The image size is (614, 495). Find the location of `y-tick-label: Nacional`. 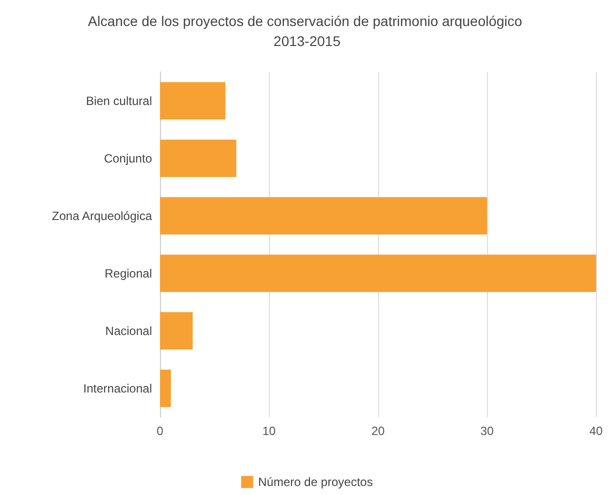

y-tick-label: Nacional is located at coordinates (128, 331).